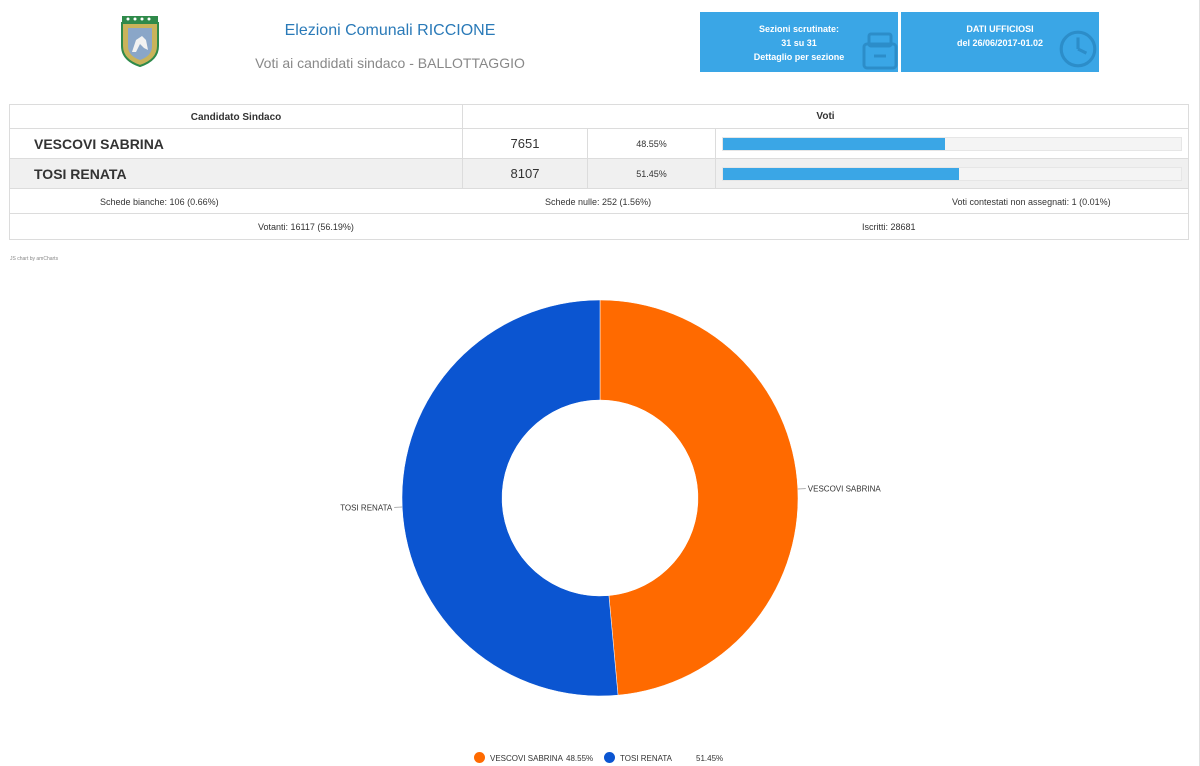 Image resolution: width=1200 pixels, height=766 pixels. Describe the element at coordinates (479, 757) in the screenshot. I see `legend-dot-vescovi` at that location.